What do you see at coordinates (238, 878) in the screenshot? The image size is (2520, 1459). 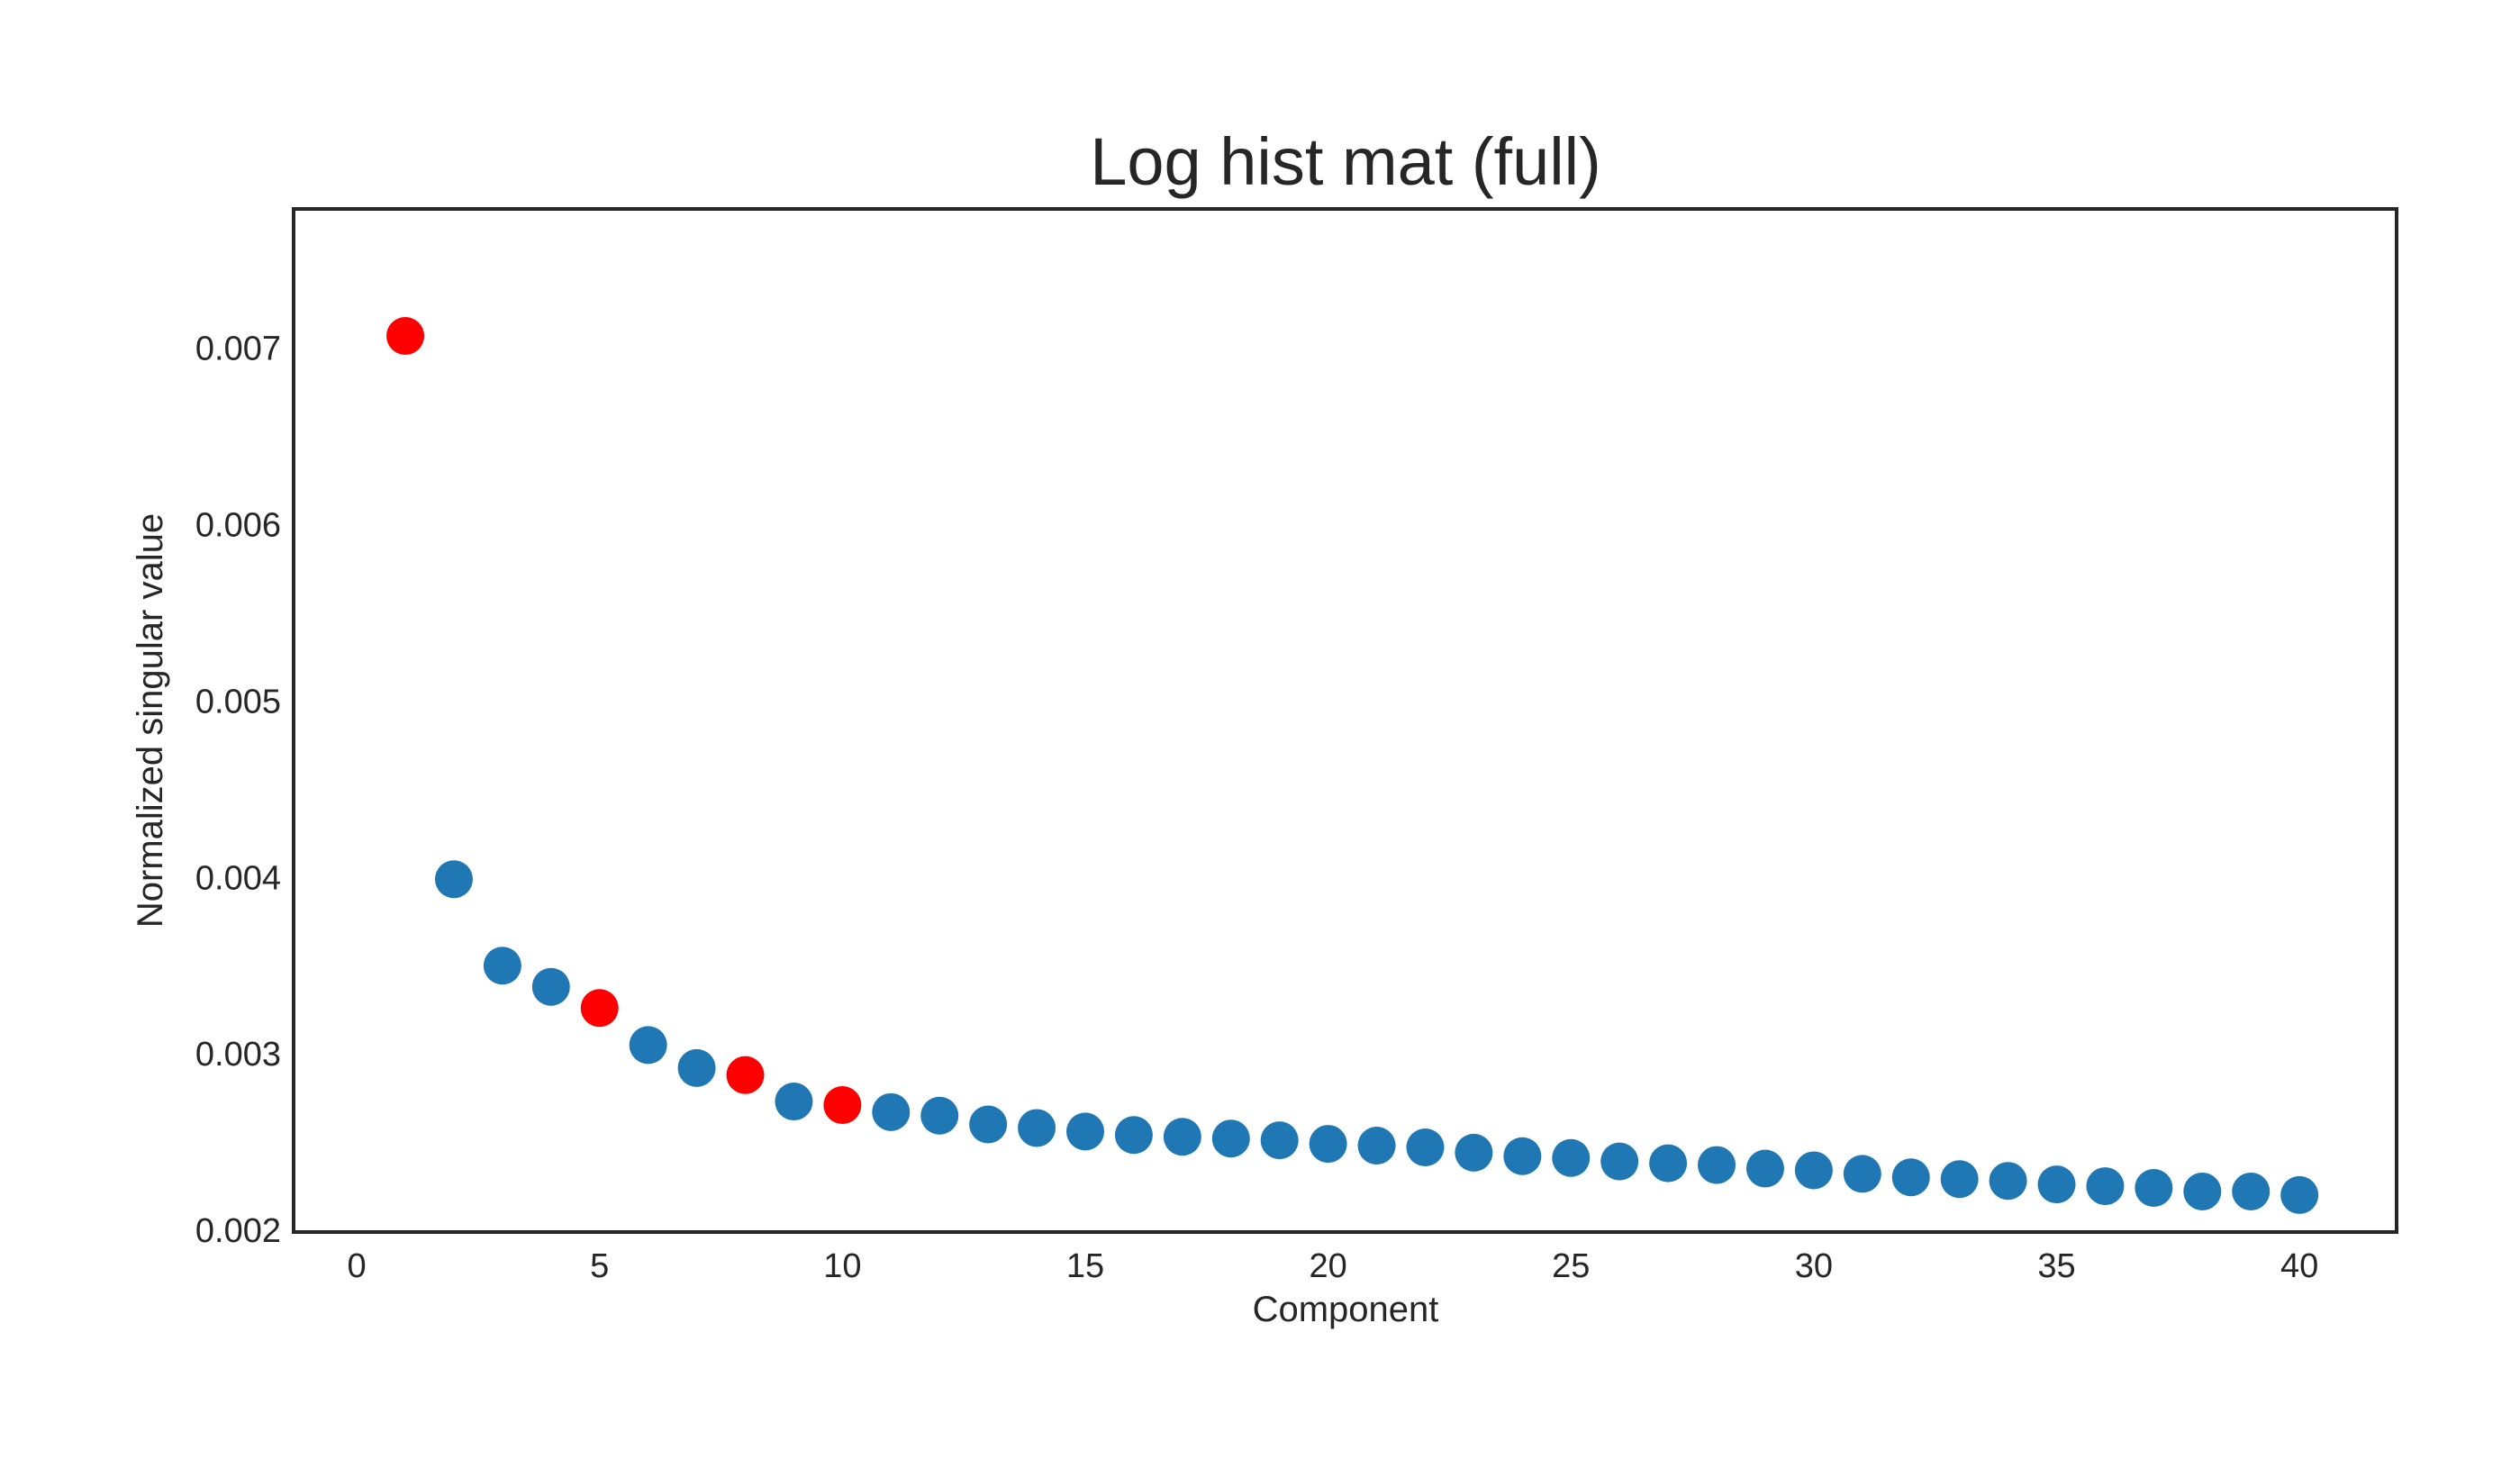 I see `y-tick-label: 0.004` at bounding box center [238, 878].